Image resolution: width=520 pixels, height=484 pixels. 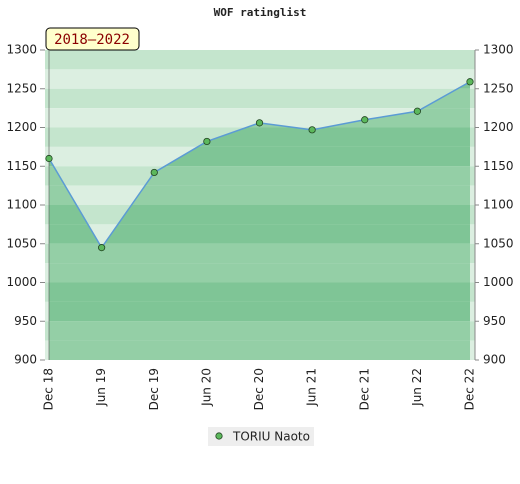 I want to click on x-tick-label: Jun 19, so click(x=101, y=387).